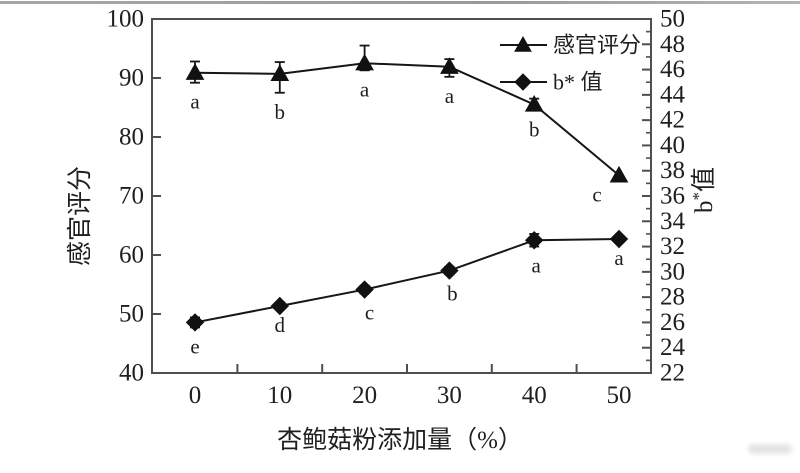 This screenshot has width=800, height=473. I want to click on legend-item: 感官评分, so click(570, 45).